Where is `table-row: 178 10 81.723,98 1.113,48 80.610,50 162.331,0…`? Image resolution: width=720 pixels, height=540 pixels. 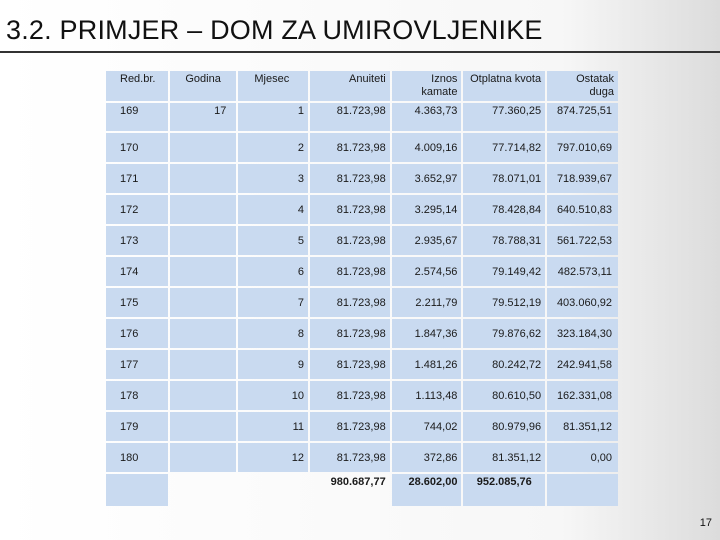 table-row: 178 10 81.723,98 1.113,48 80.610,50 162.331,0… is located at coordinates (362, 395).